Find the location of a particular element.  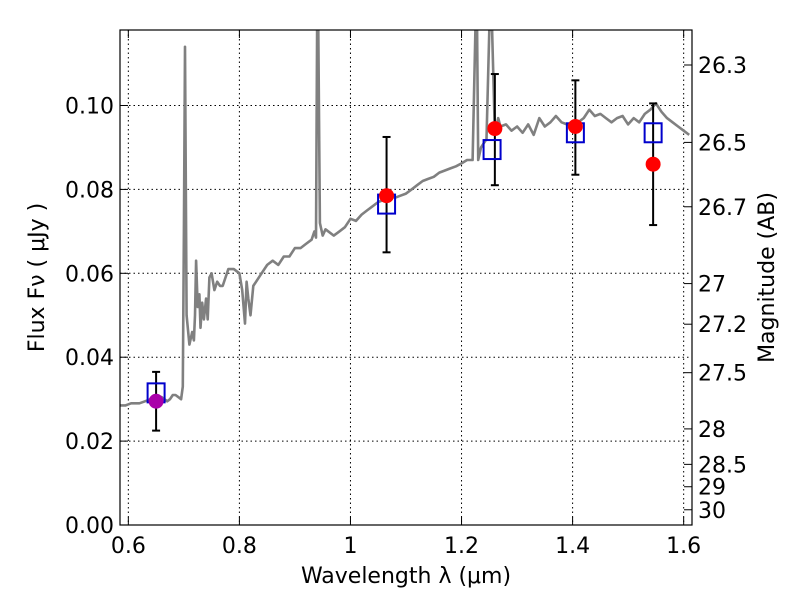

x-tick-label: 0.8 is located at coordinates (239, 546).